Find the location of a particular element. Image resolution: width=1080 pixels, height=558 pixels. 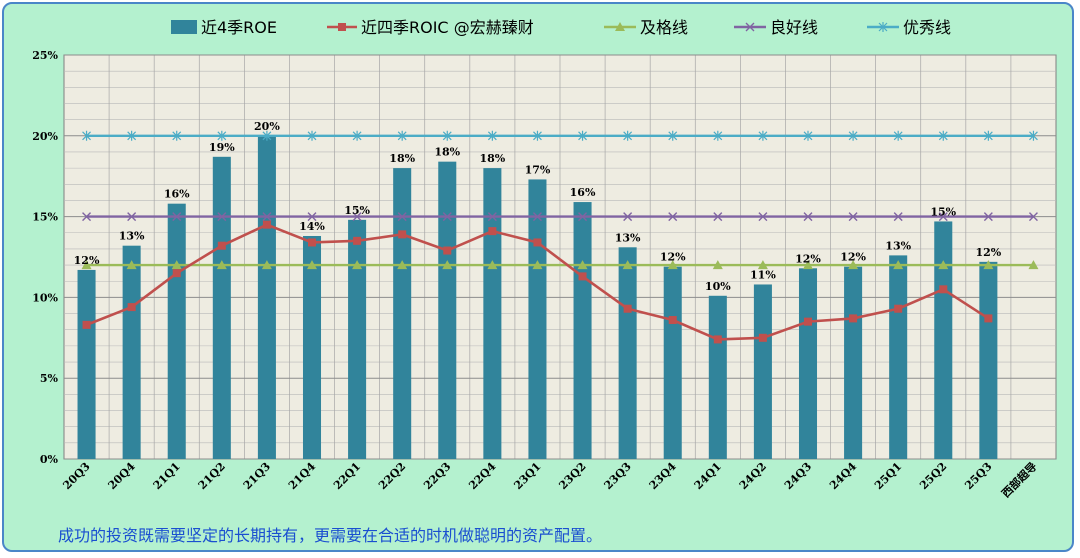

footer-note: 成功的投资既需要坚定的长期持有，更需要在合适的时机做聪明的资产配置。 is located at coordinates (330, 535).